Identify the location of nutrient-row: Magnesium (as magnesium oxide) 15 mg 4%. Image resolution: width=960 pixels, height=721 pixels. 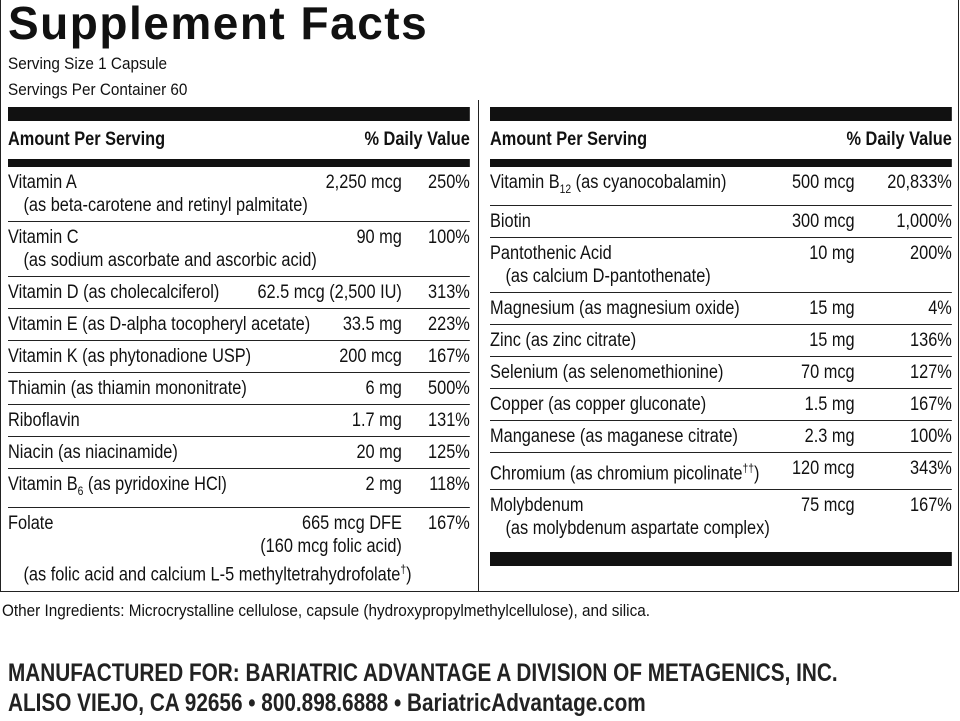
(721, 309).